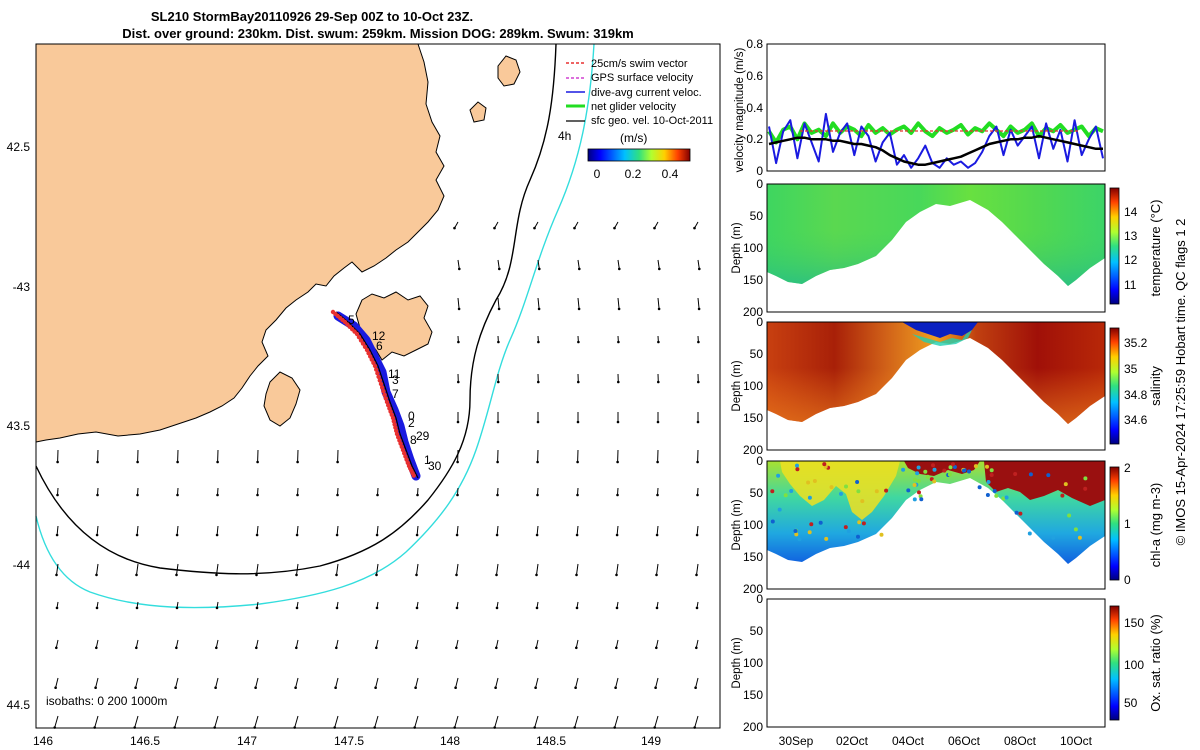 The width and height of the screenshot is (1200, 750). What do you see at coordinates (646, 93) in the screenshot?
I see `legend-dive: dive-avg current veloc.` at bounding box center [646, 93].